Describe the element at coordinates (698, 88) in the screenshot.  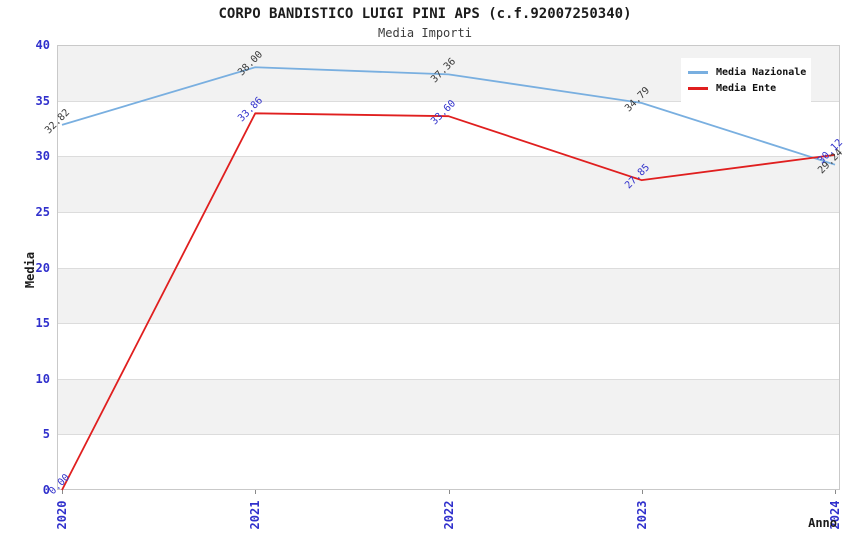
I see `media-ente-line-swatch` at that location.